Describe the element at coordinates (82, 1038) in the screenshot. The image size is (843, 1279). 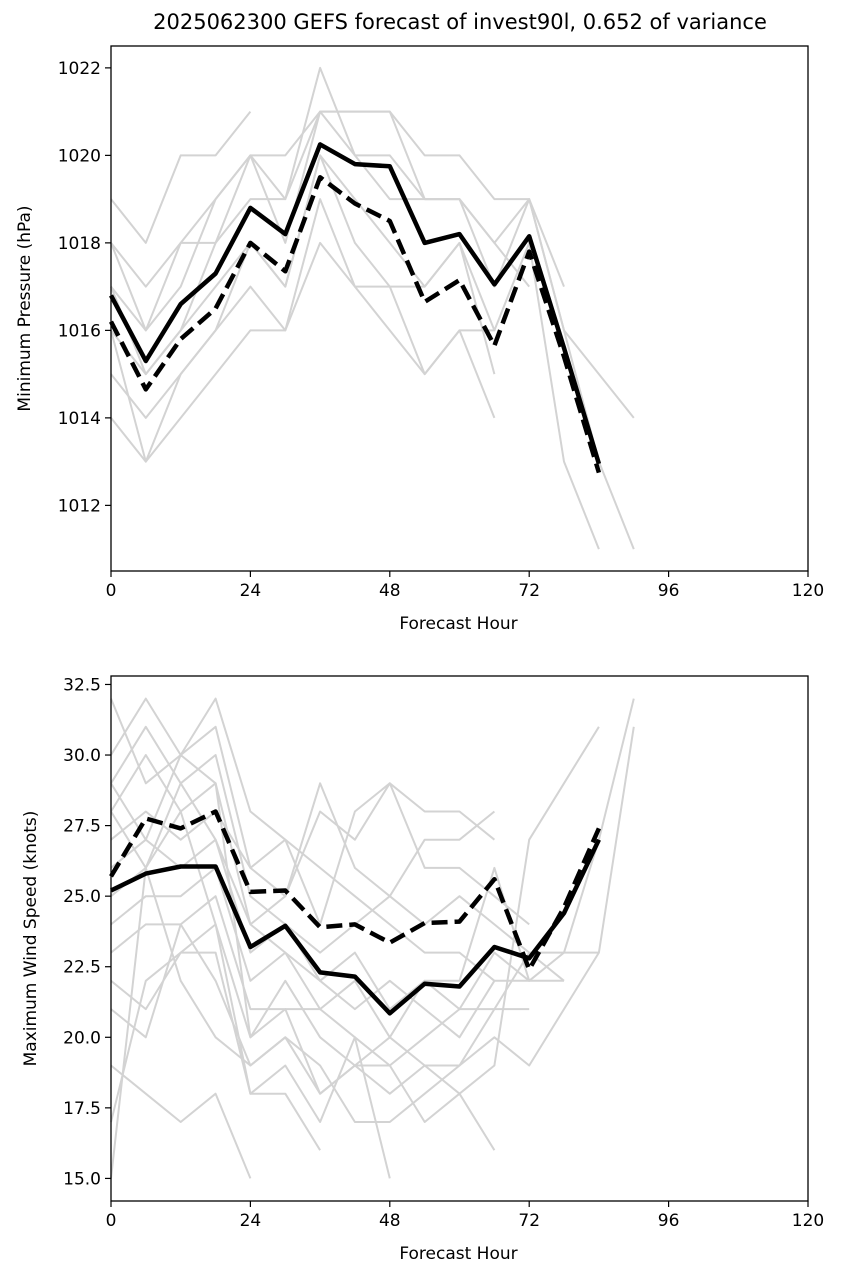
I see `y-tick-label: 20.0` at that location.